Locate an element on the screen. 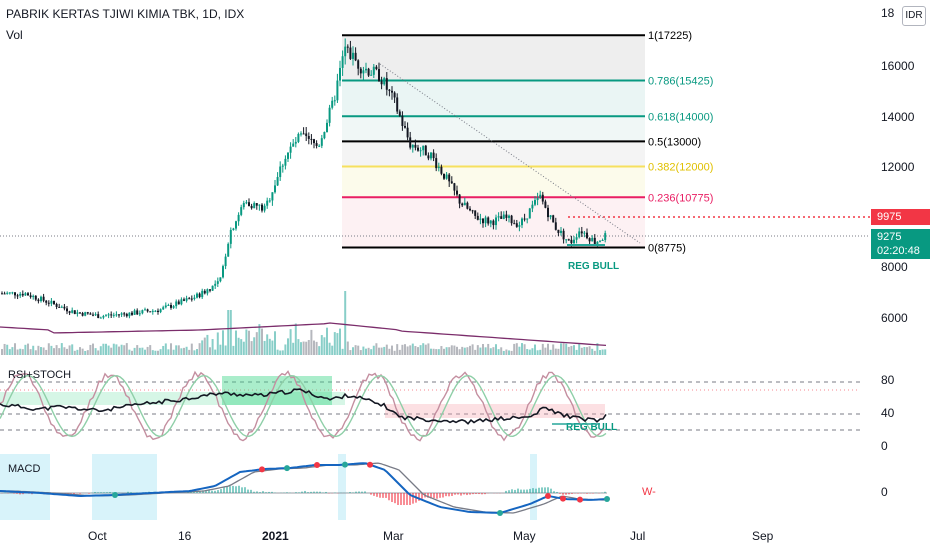 This screenshot has width=932, height=550. time-tick-label: May is located at coordinates (524, 536).